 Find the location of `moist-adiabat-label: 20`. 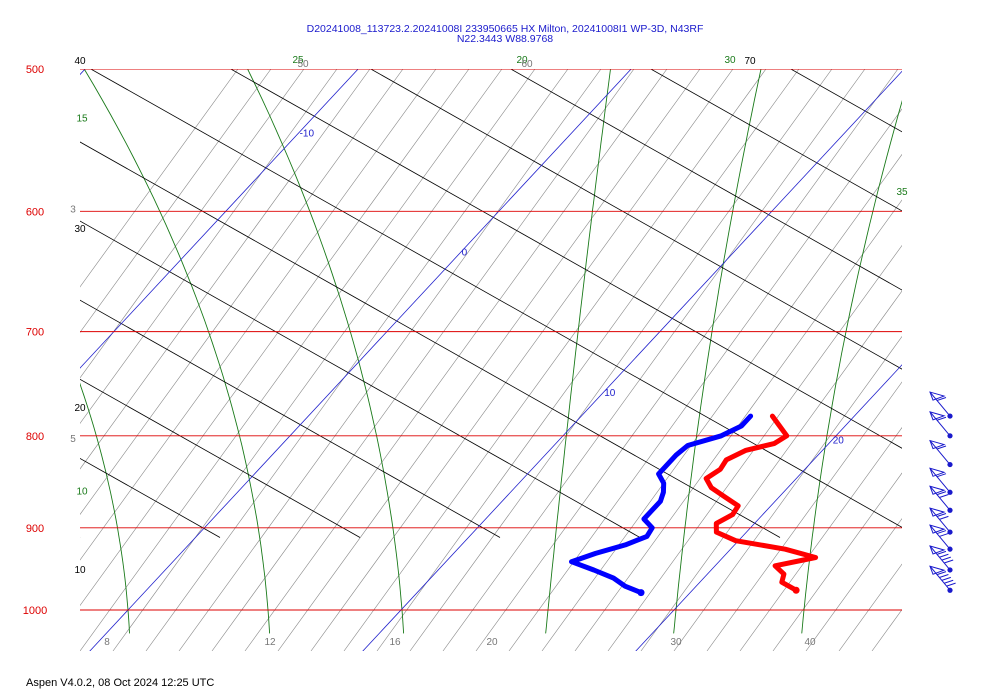

moist-adiabat-label: 20 is located at coordinates (522, 60).